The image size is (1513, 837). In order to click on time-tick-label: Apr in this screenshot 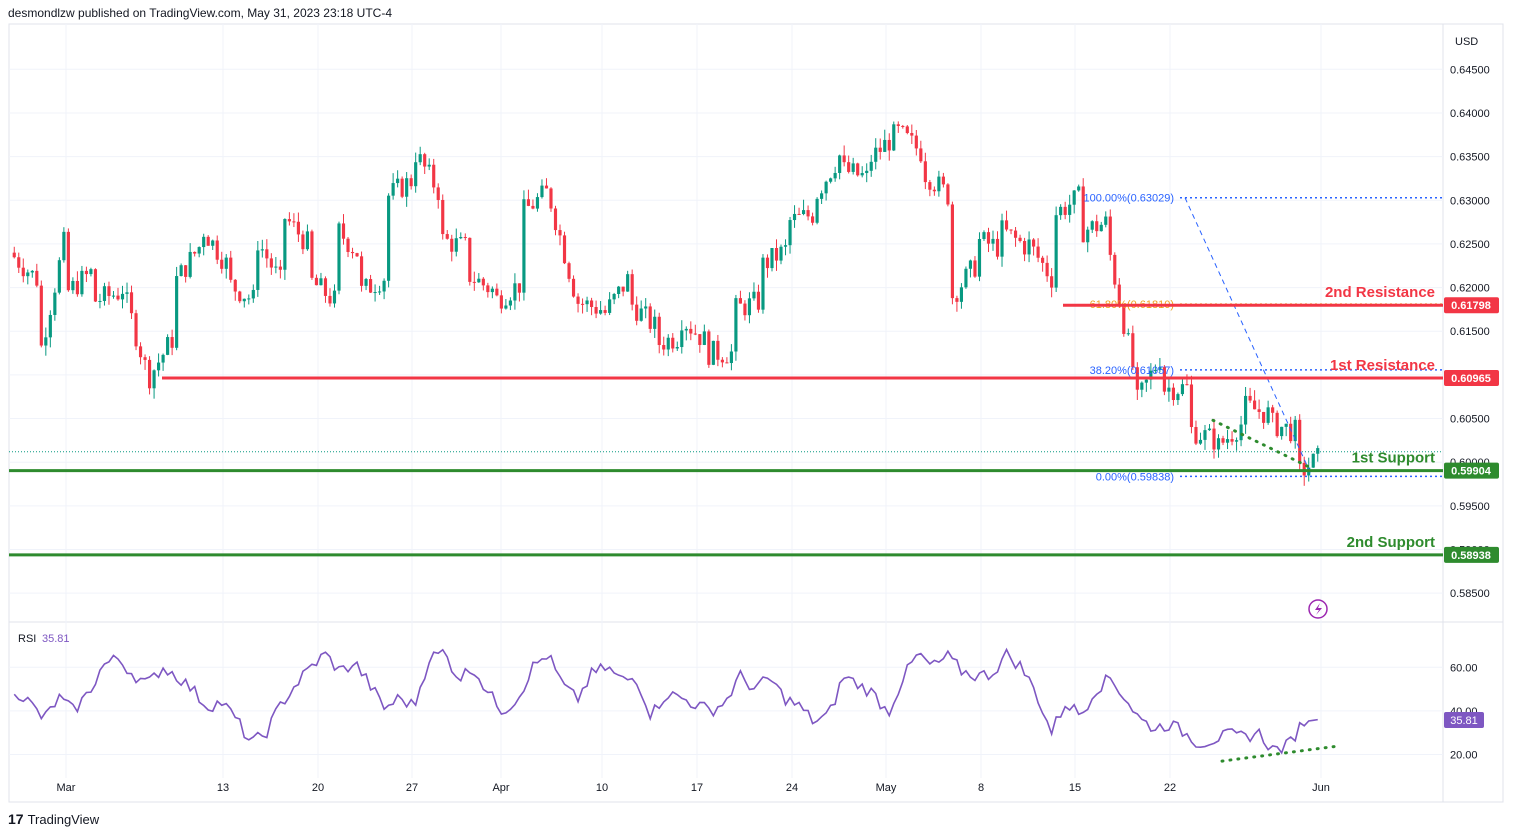, I will do `click(500, 788)`.